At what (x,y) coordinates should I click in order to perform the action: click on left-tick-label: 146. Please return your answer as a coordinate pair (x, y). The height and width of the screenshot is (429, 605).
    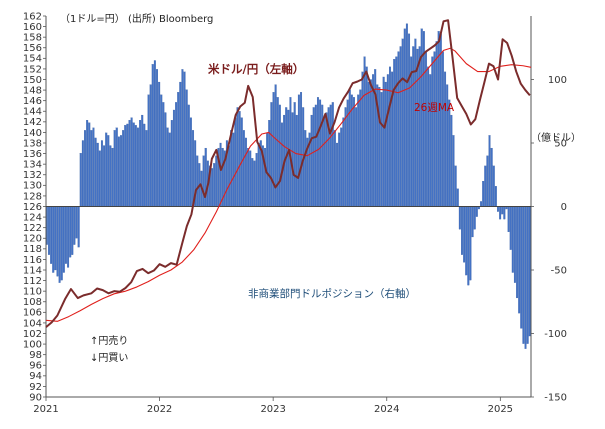
    Looking at the image, I should click on (32, 101).